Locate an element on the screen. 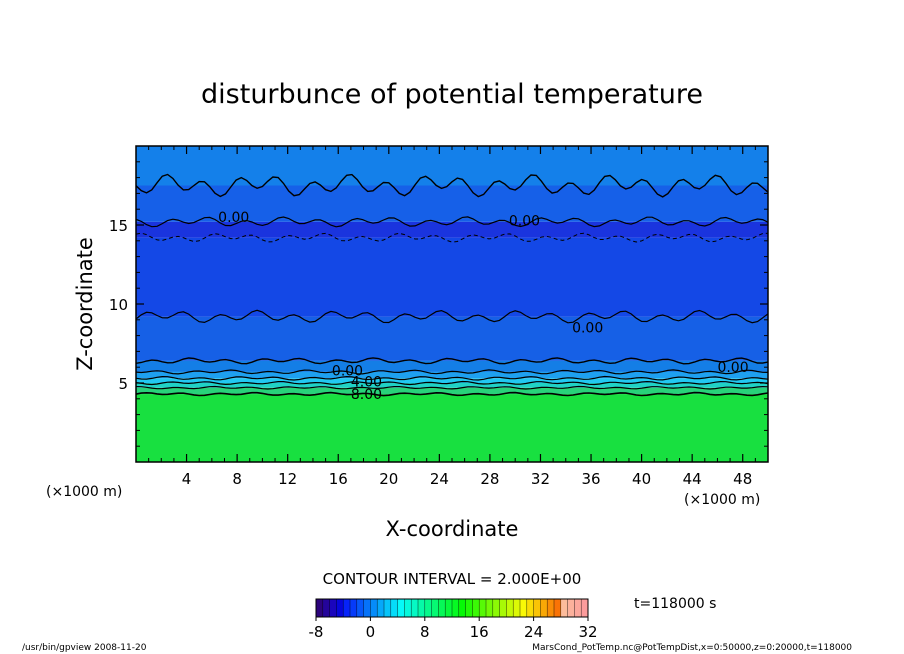 This screenshot has height=654, width=904. x-tick-label-5: 24 is located at coordinates (439, 479).